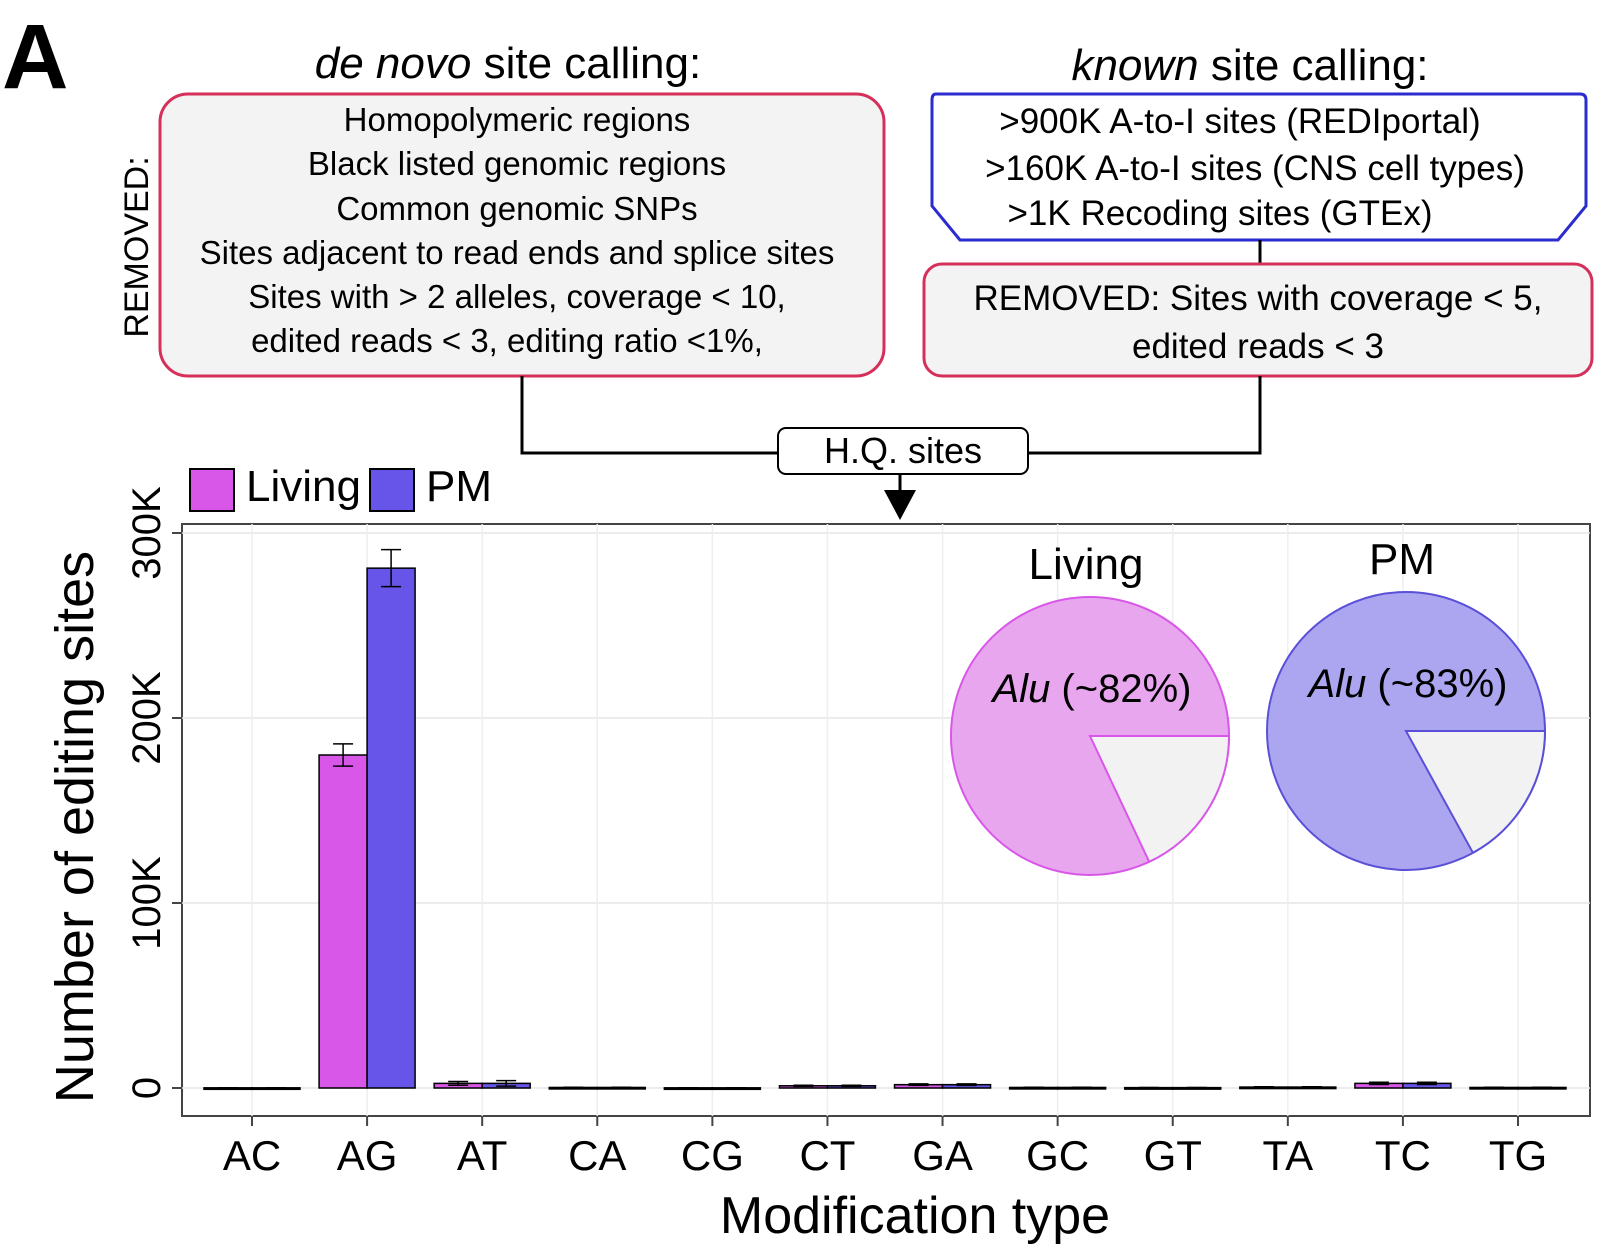 The image size is (1618, 1252). What do you see at coordinates (147, 1088) in the screenshot?
I see `y-tick-label: 0` at bounding box center [147, 1088].